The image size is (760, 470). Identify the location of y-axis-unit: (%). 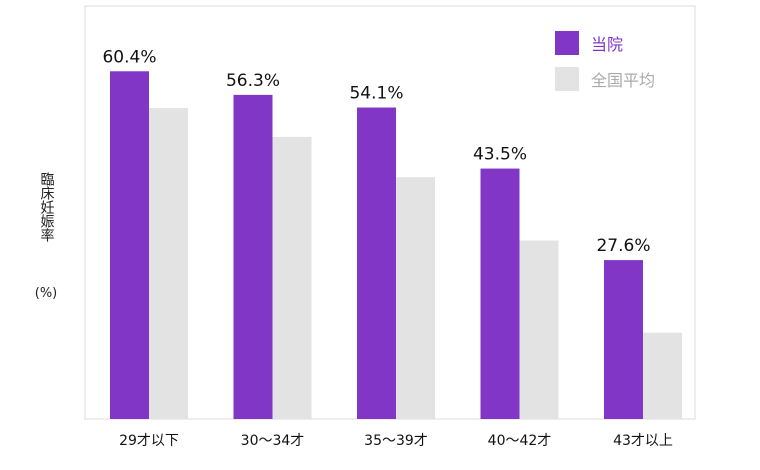
(46, 293).